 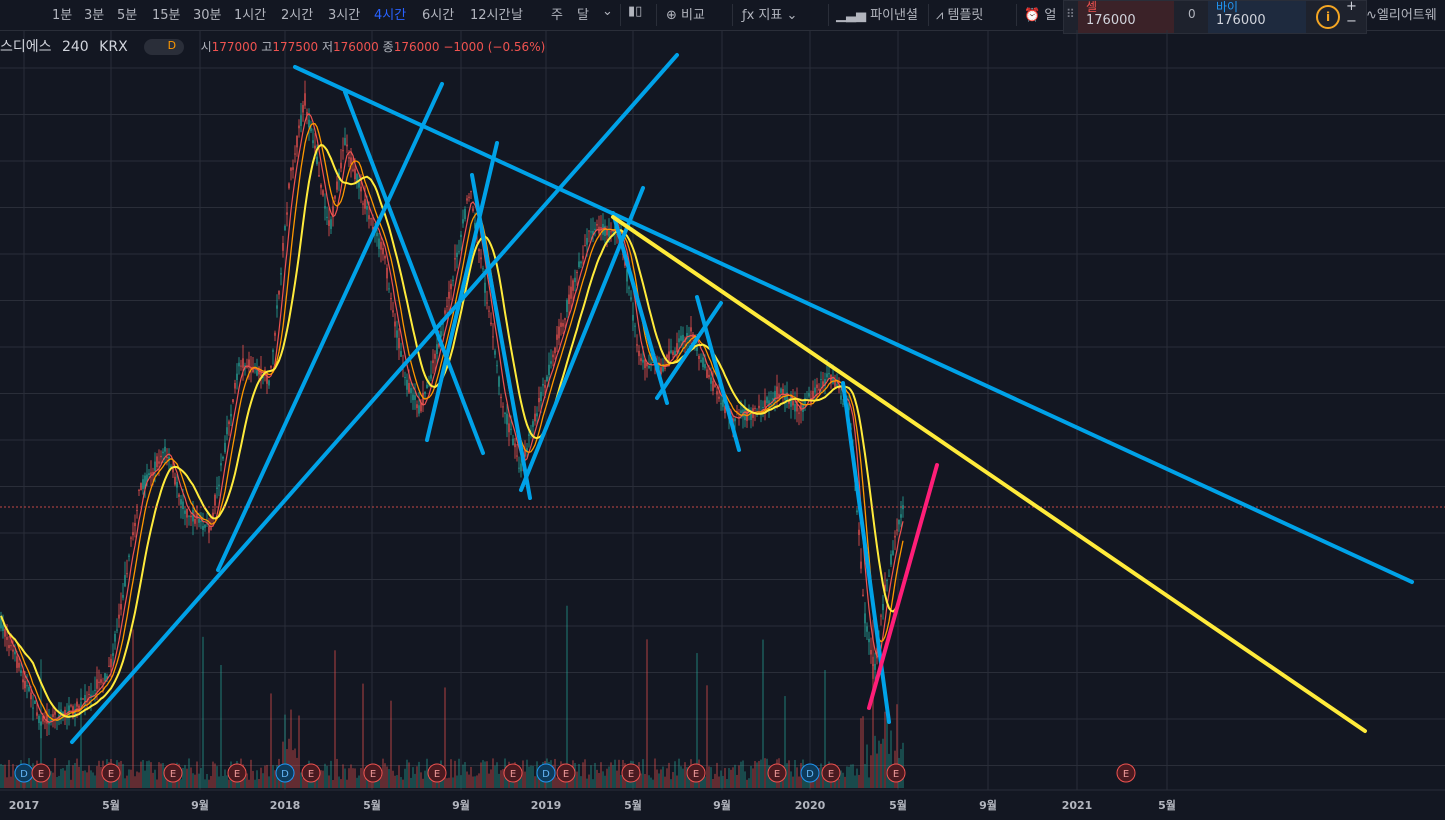 I want to click on interval-10: 12시간, so click(x=490, y=15).